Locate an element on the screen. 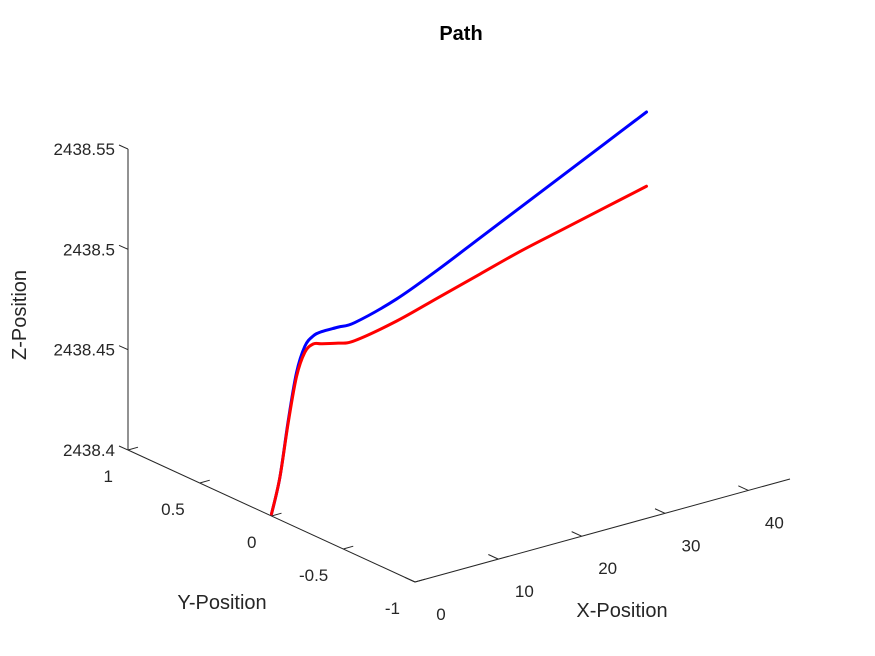 The height and width of the screenshot is (656, 875). z-tick-label: 2438.55 is located at coordinates (84, 149).